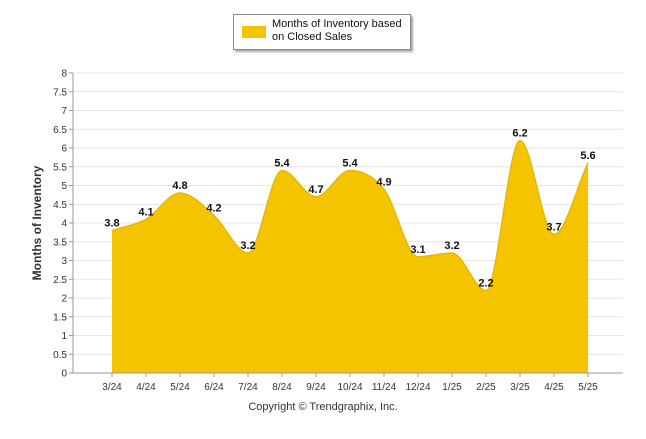 The width and height of the screenshot is (646, 439). What do you see at coordinates (180, 387) in the screenshot?
I see `x-tick-label: 5/24` at bounding box center [180, 387].